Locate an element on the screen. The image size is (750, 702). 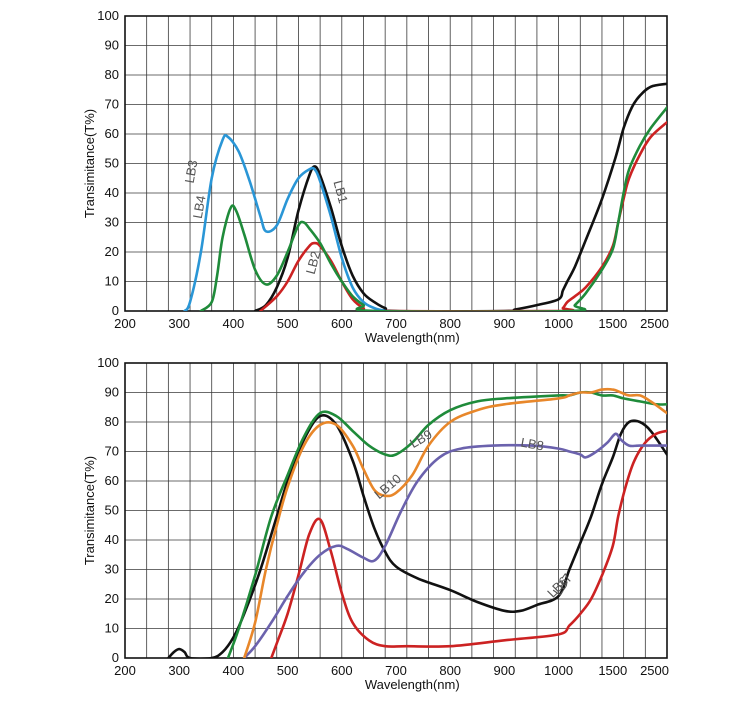
series-label-lb3: LB3 is located at coordinates (191, 171).